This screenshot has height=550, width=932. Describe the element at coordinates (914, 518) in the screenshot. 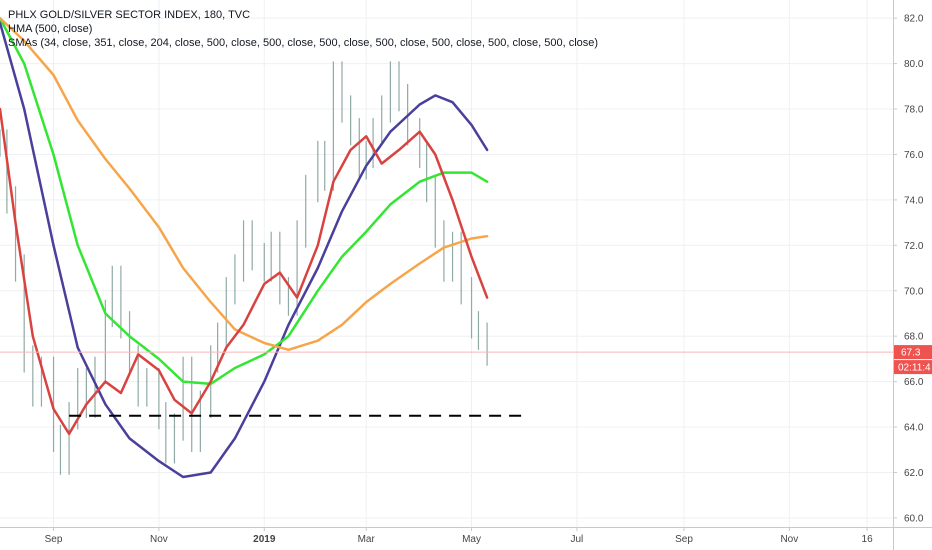

I see `y-tick-label: 60.0` at that location.